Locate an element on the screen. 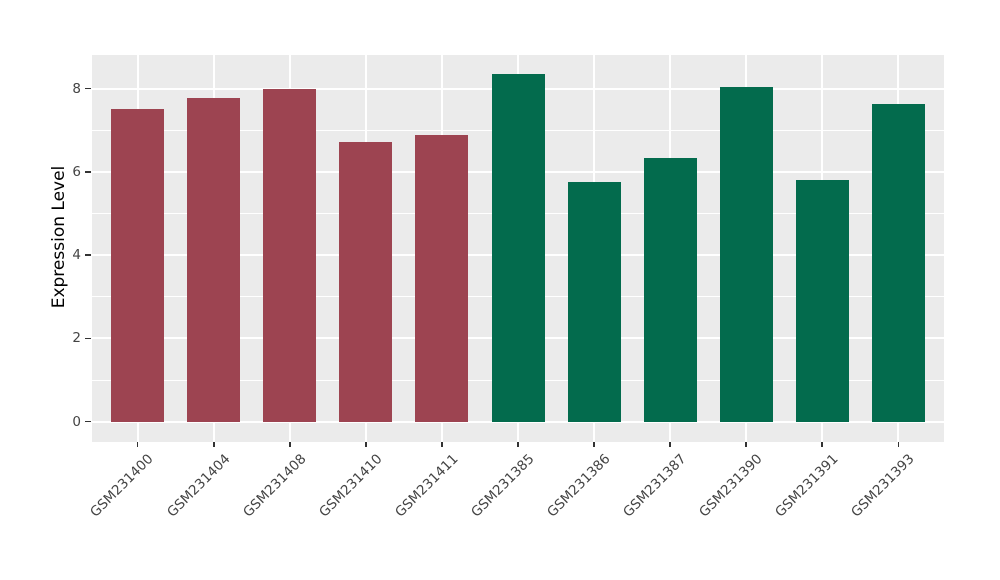 This screenshot has width=1000, height=580. y-tick-label: 6 is located at coordinates (76, 171).